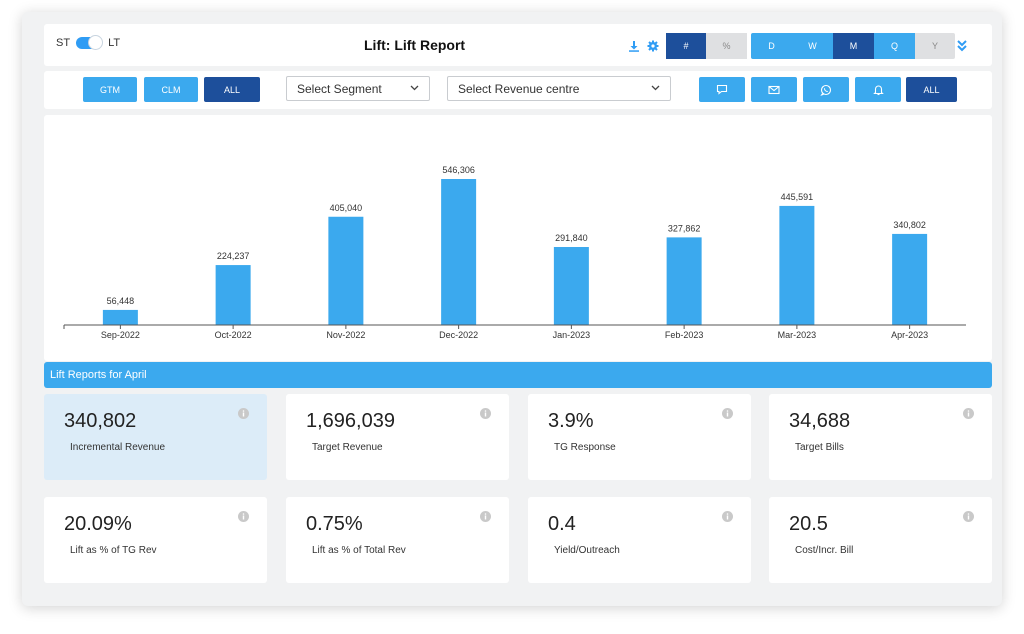 The height and width of the screenshot is (634, 1024). What do you see at coordinates (931, 89) in the screenshot?
I see `all-channels-notify-button: ALL` at bounding box center [931, 89].